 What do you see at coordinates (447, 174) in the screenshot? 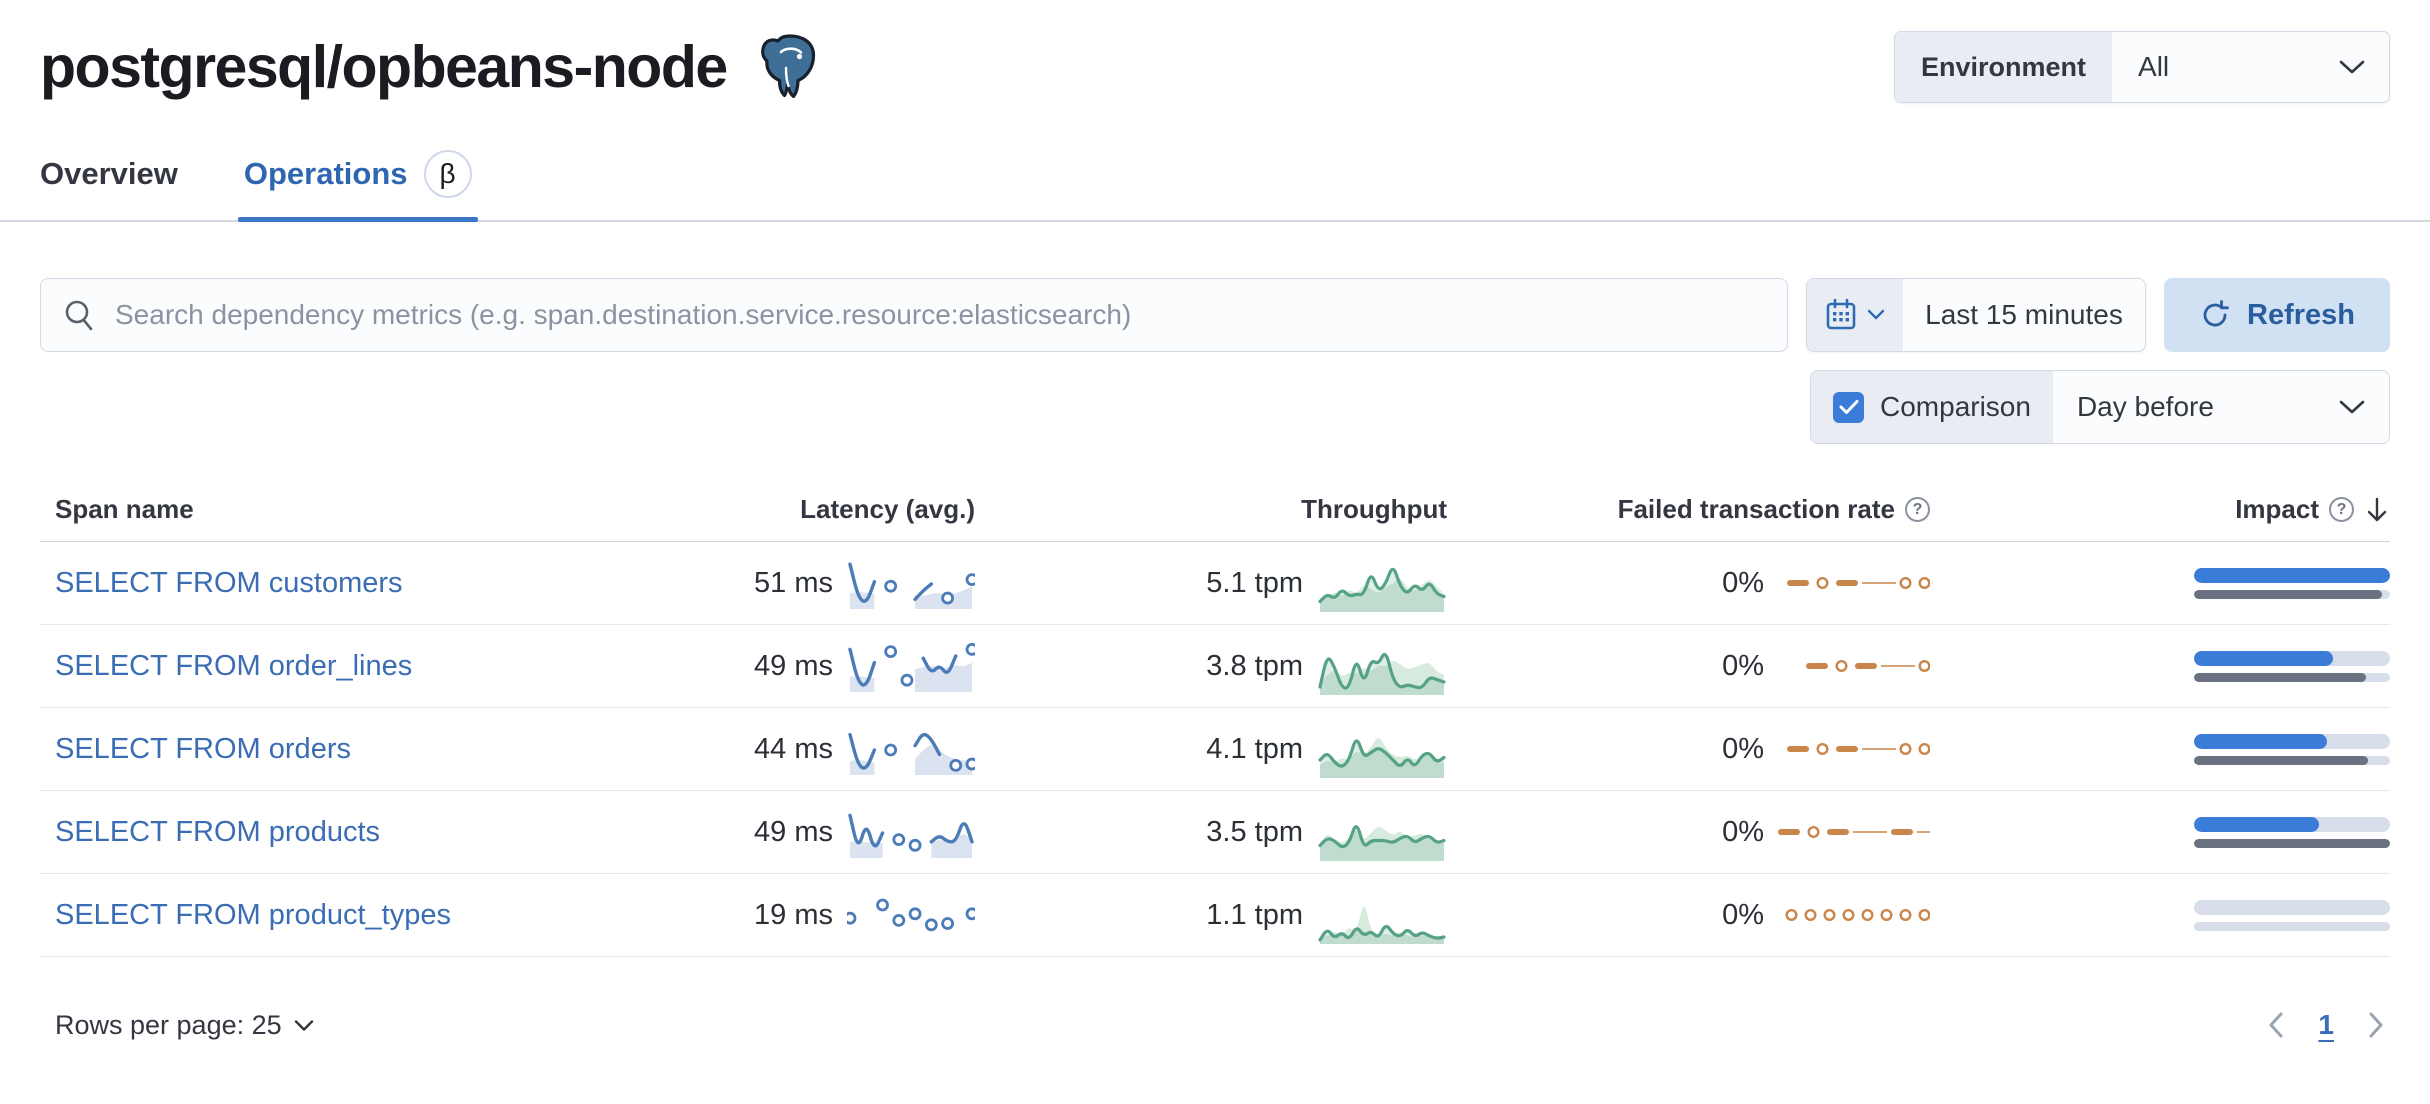
I see `beta-badge: β` at bounding box center [447, 174].